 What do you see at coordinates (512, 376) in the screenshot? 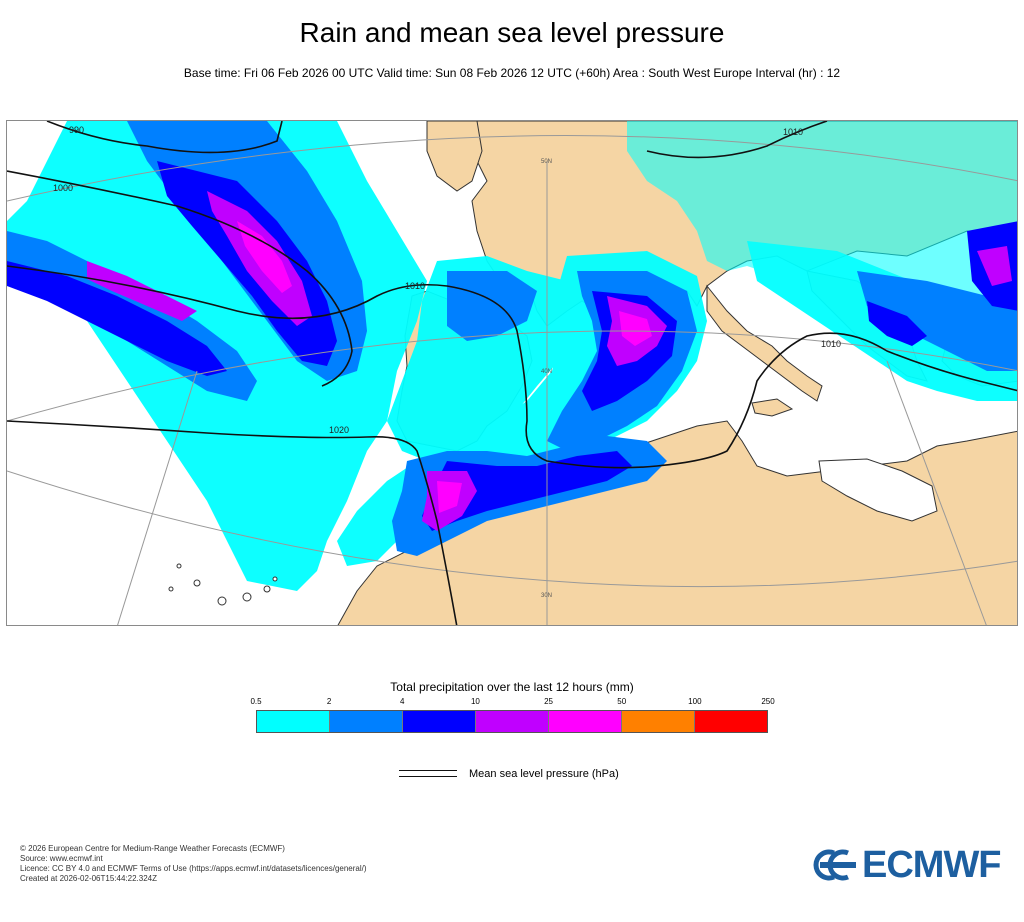
I see `parallel-middle` at bounding box center [512, 376].